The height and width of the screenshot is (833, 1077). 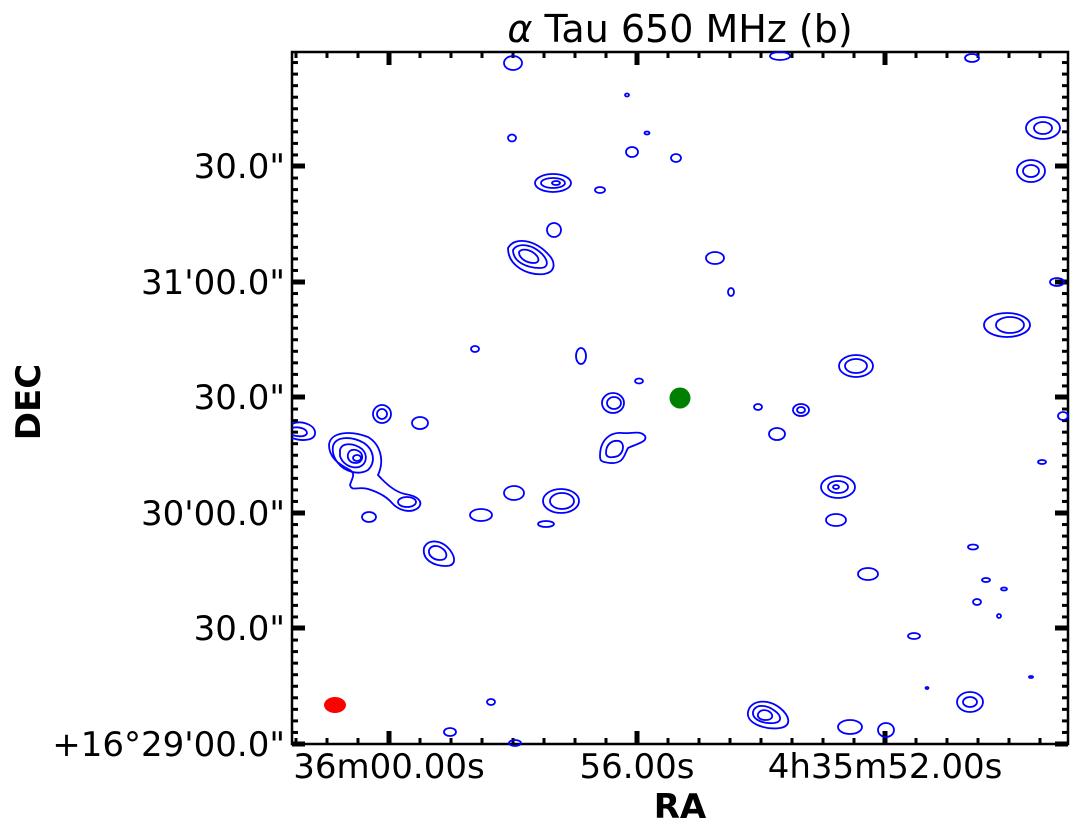 What do you see at coordinates (168, 745) in the screenshot?
I see `y-tick-label: +16°29'00.0"` at bounding box center [168, 745].